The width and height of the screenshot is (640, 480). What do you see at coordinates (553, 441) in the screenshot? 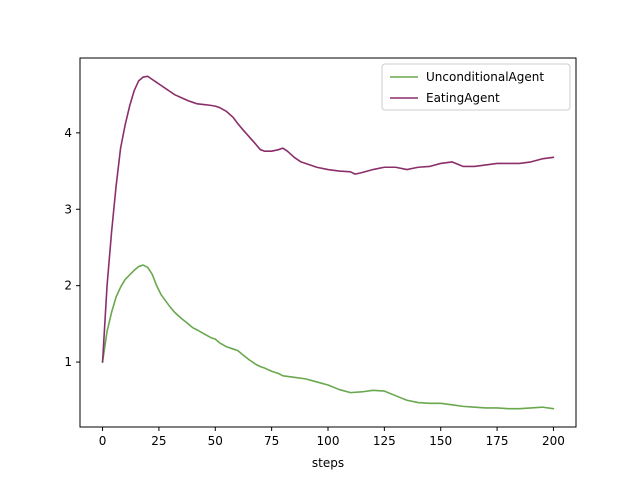
I see `x-tick-label: 200` at bounding box center [553, 441].